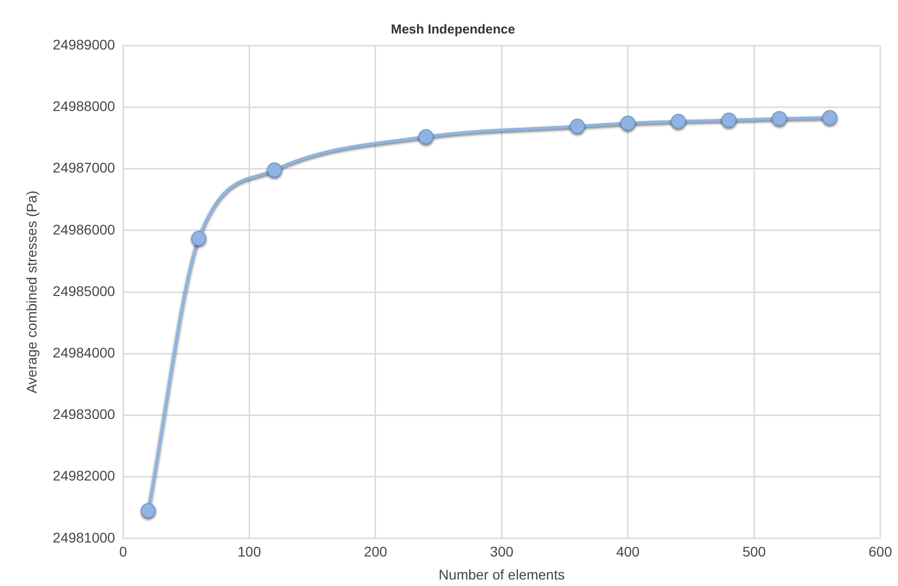  I want to click on x-tick-label: 0, so click(123, 552).